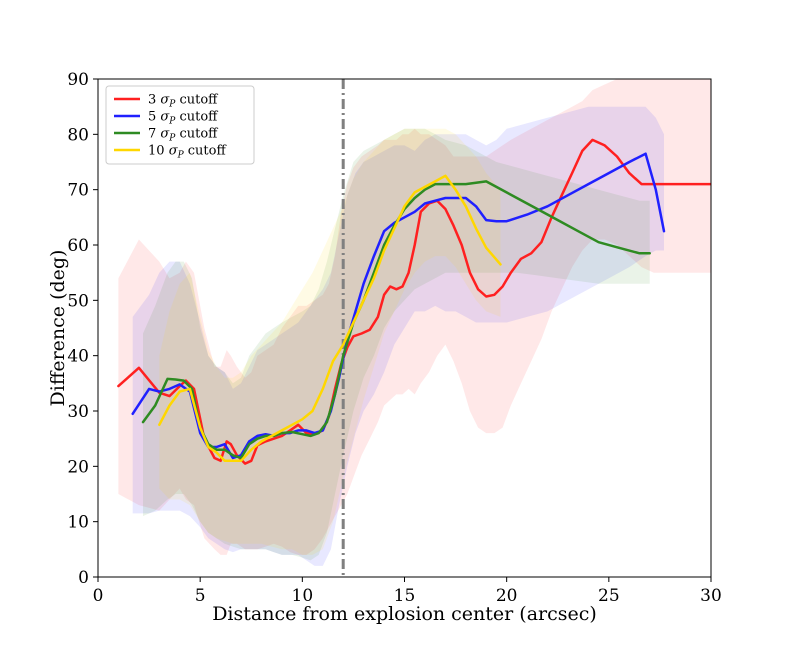  What do you see at coordinates (83, 578) in the screenshot?
I see `y-tick-label: 0` at bounding box center [83, 578].